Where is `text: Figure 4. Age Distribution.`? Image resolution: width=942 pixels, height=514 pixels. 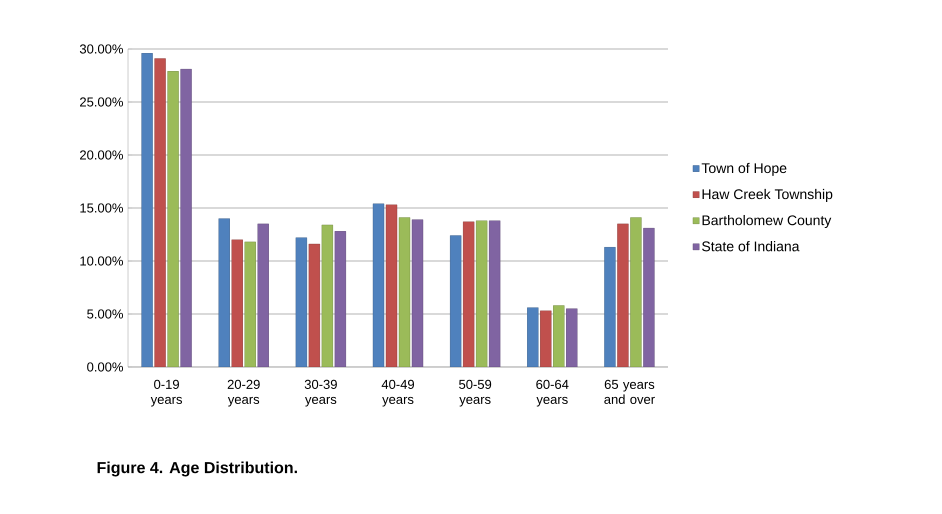
text: Figure 4. Age Distribution. is located at coordinates (197, 468).